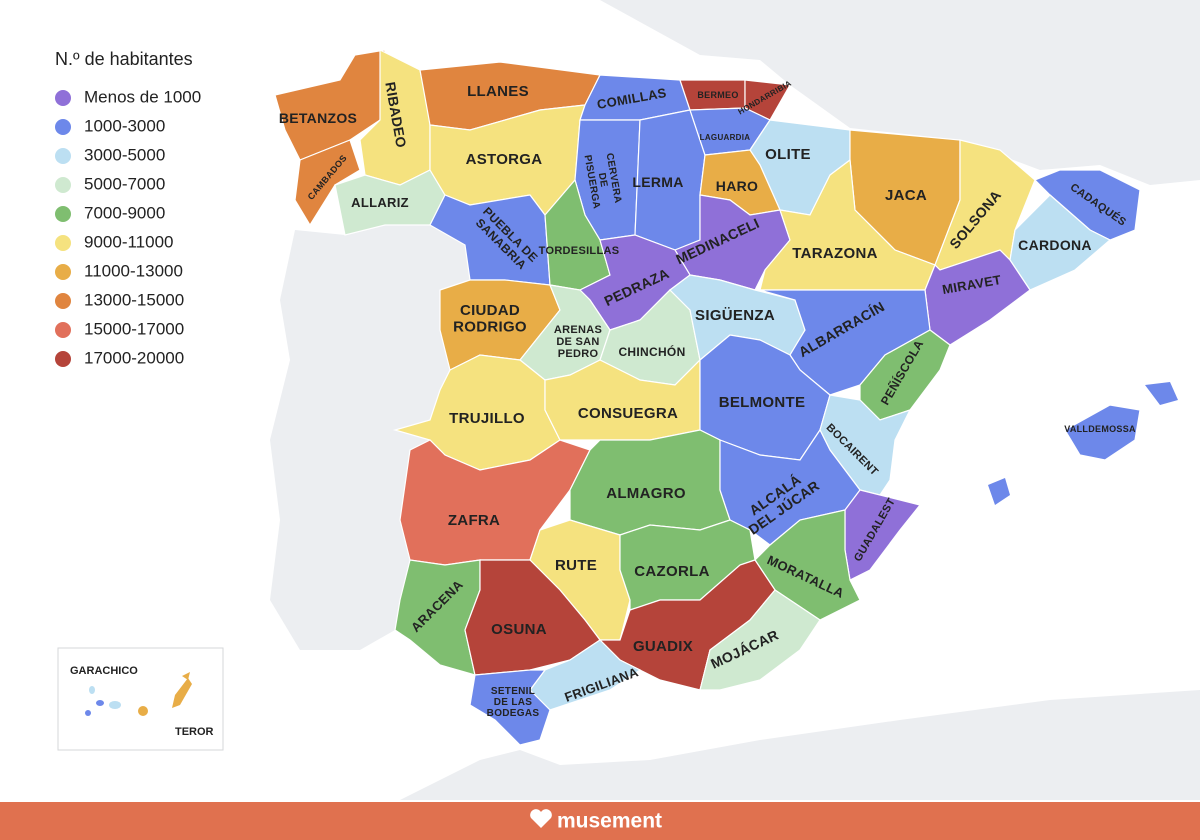  Describe the element at coordinates (788, 154) in the screenshot. I see `region-label-line: OLITE` at that location.